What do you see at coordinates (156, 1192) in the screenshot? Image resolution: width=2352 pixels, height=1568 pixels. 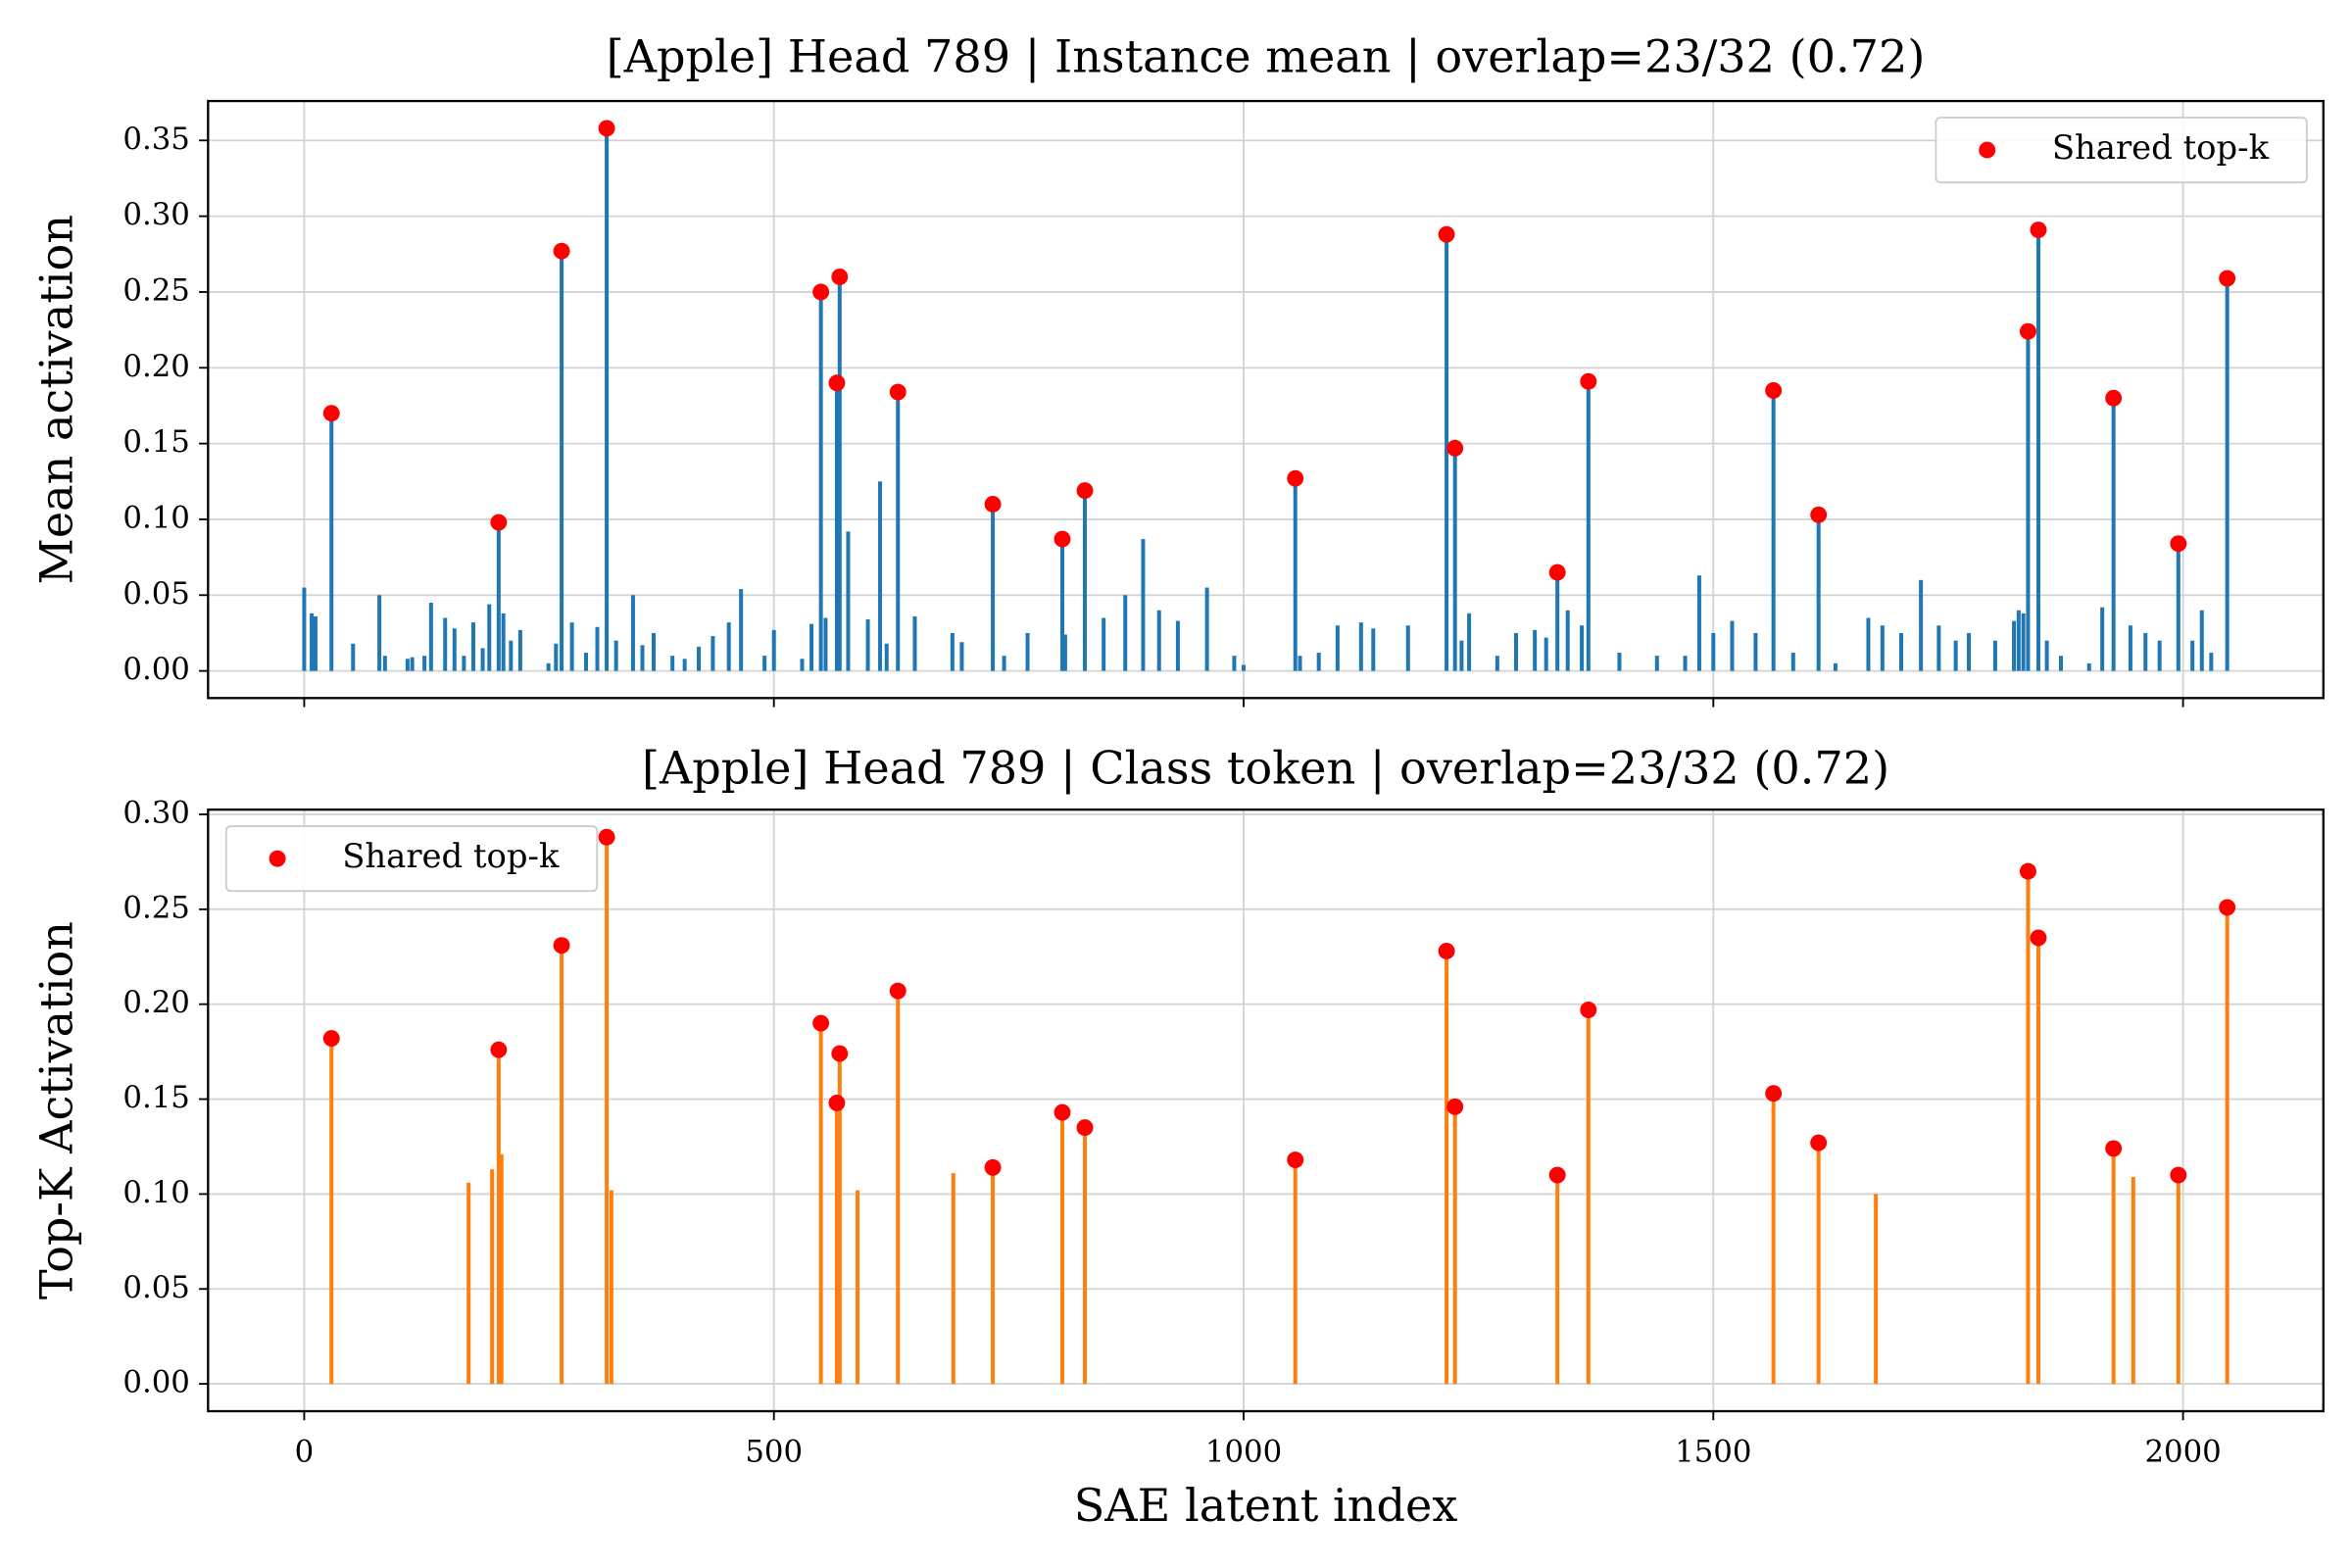 I see `y-tick-label: 0.10` at bounding box center [156, 1192].